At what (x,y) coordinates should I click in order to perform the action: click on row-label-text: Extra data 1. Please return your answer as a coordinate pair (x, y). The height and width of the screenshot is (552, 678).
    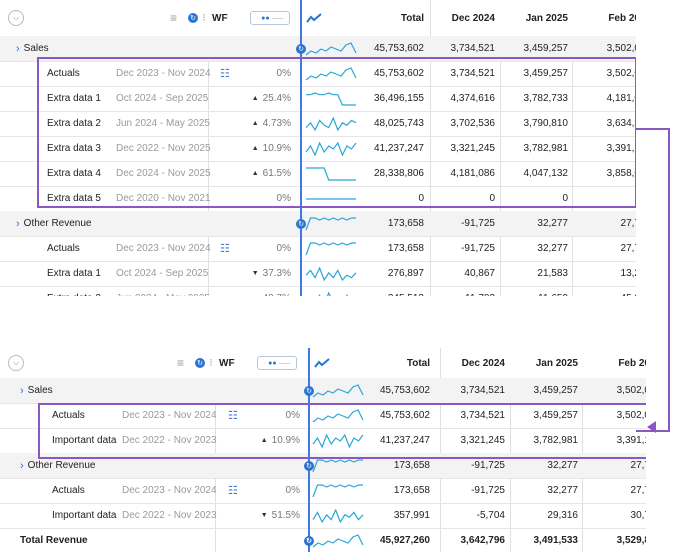
    Looking at the image, I should click on (74, 273).